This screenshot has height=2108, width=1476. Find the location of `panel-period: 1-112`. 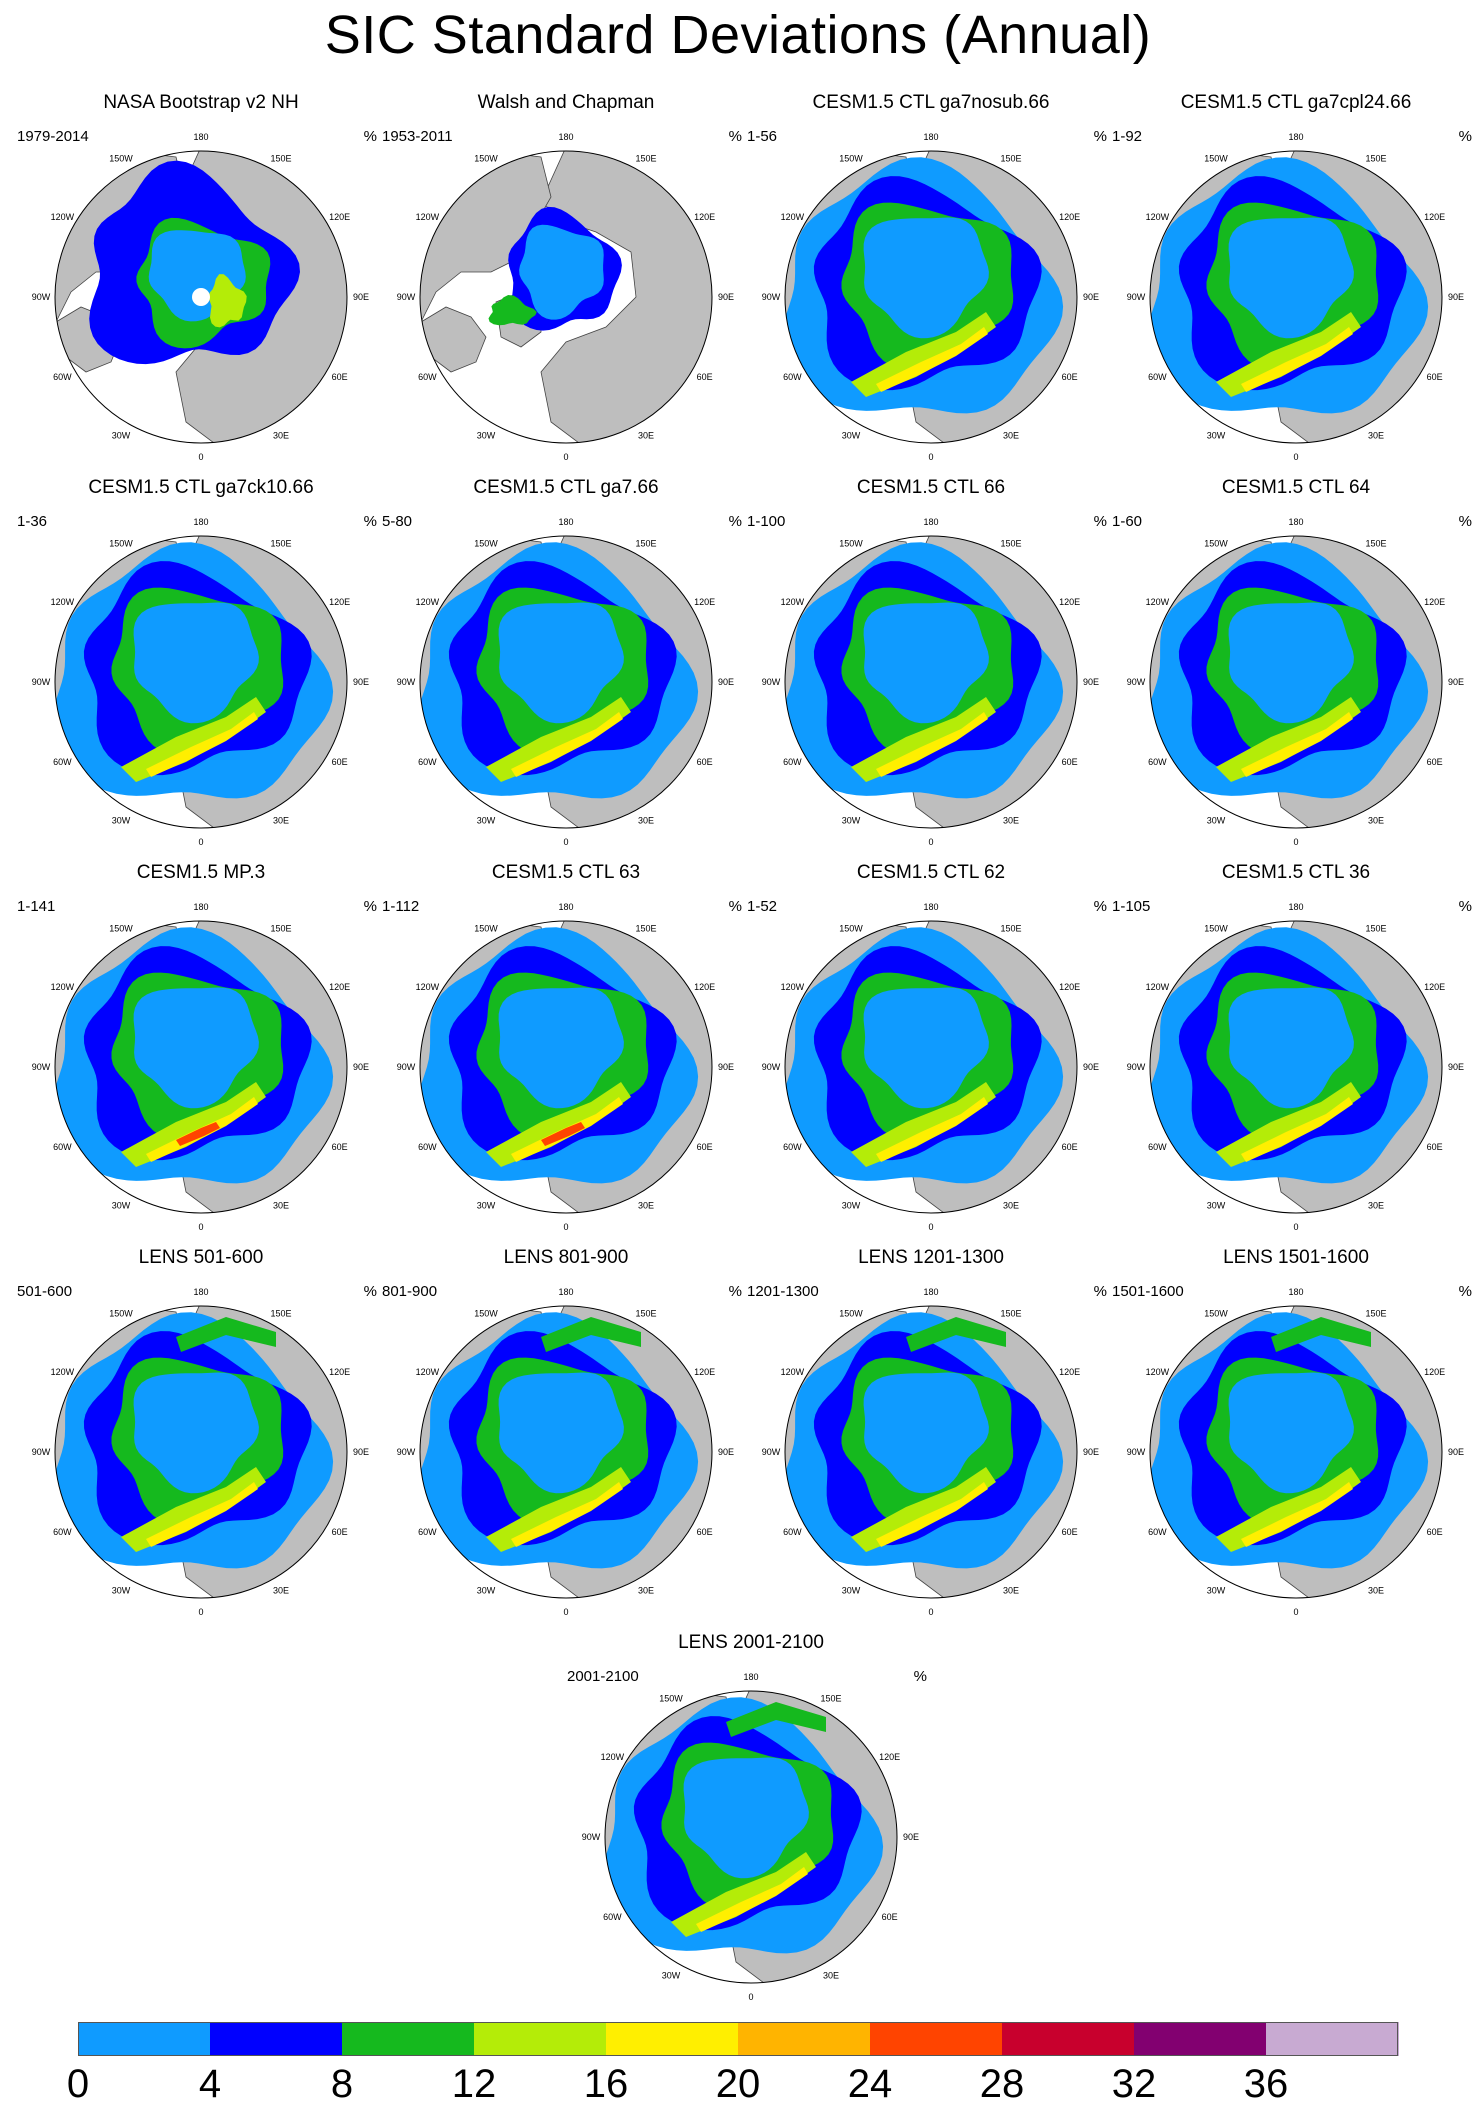

panel-period: 1-112 is located at coordinates (401, 906).